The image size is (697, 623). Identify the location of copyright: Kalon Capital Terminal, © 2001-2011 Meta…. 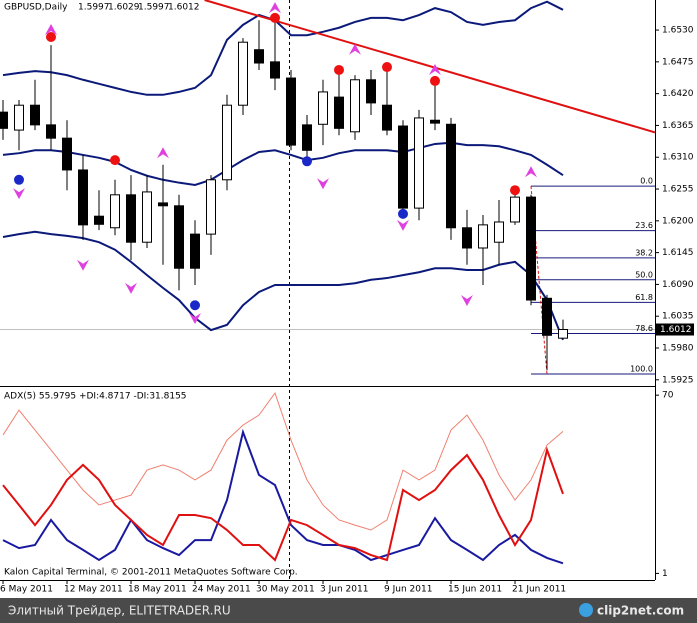
(151, 573).